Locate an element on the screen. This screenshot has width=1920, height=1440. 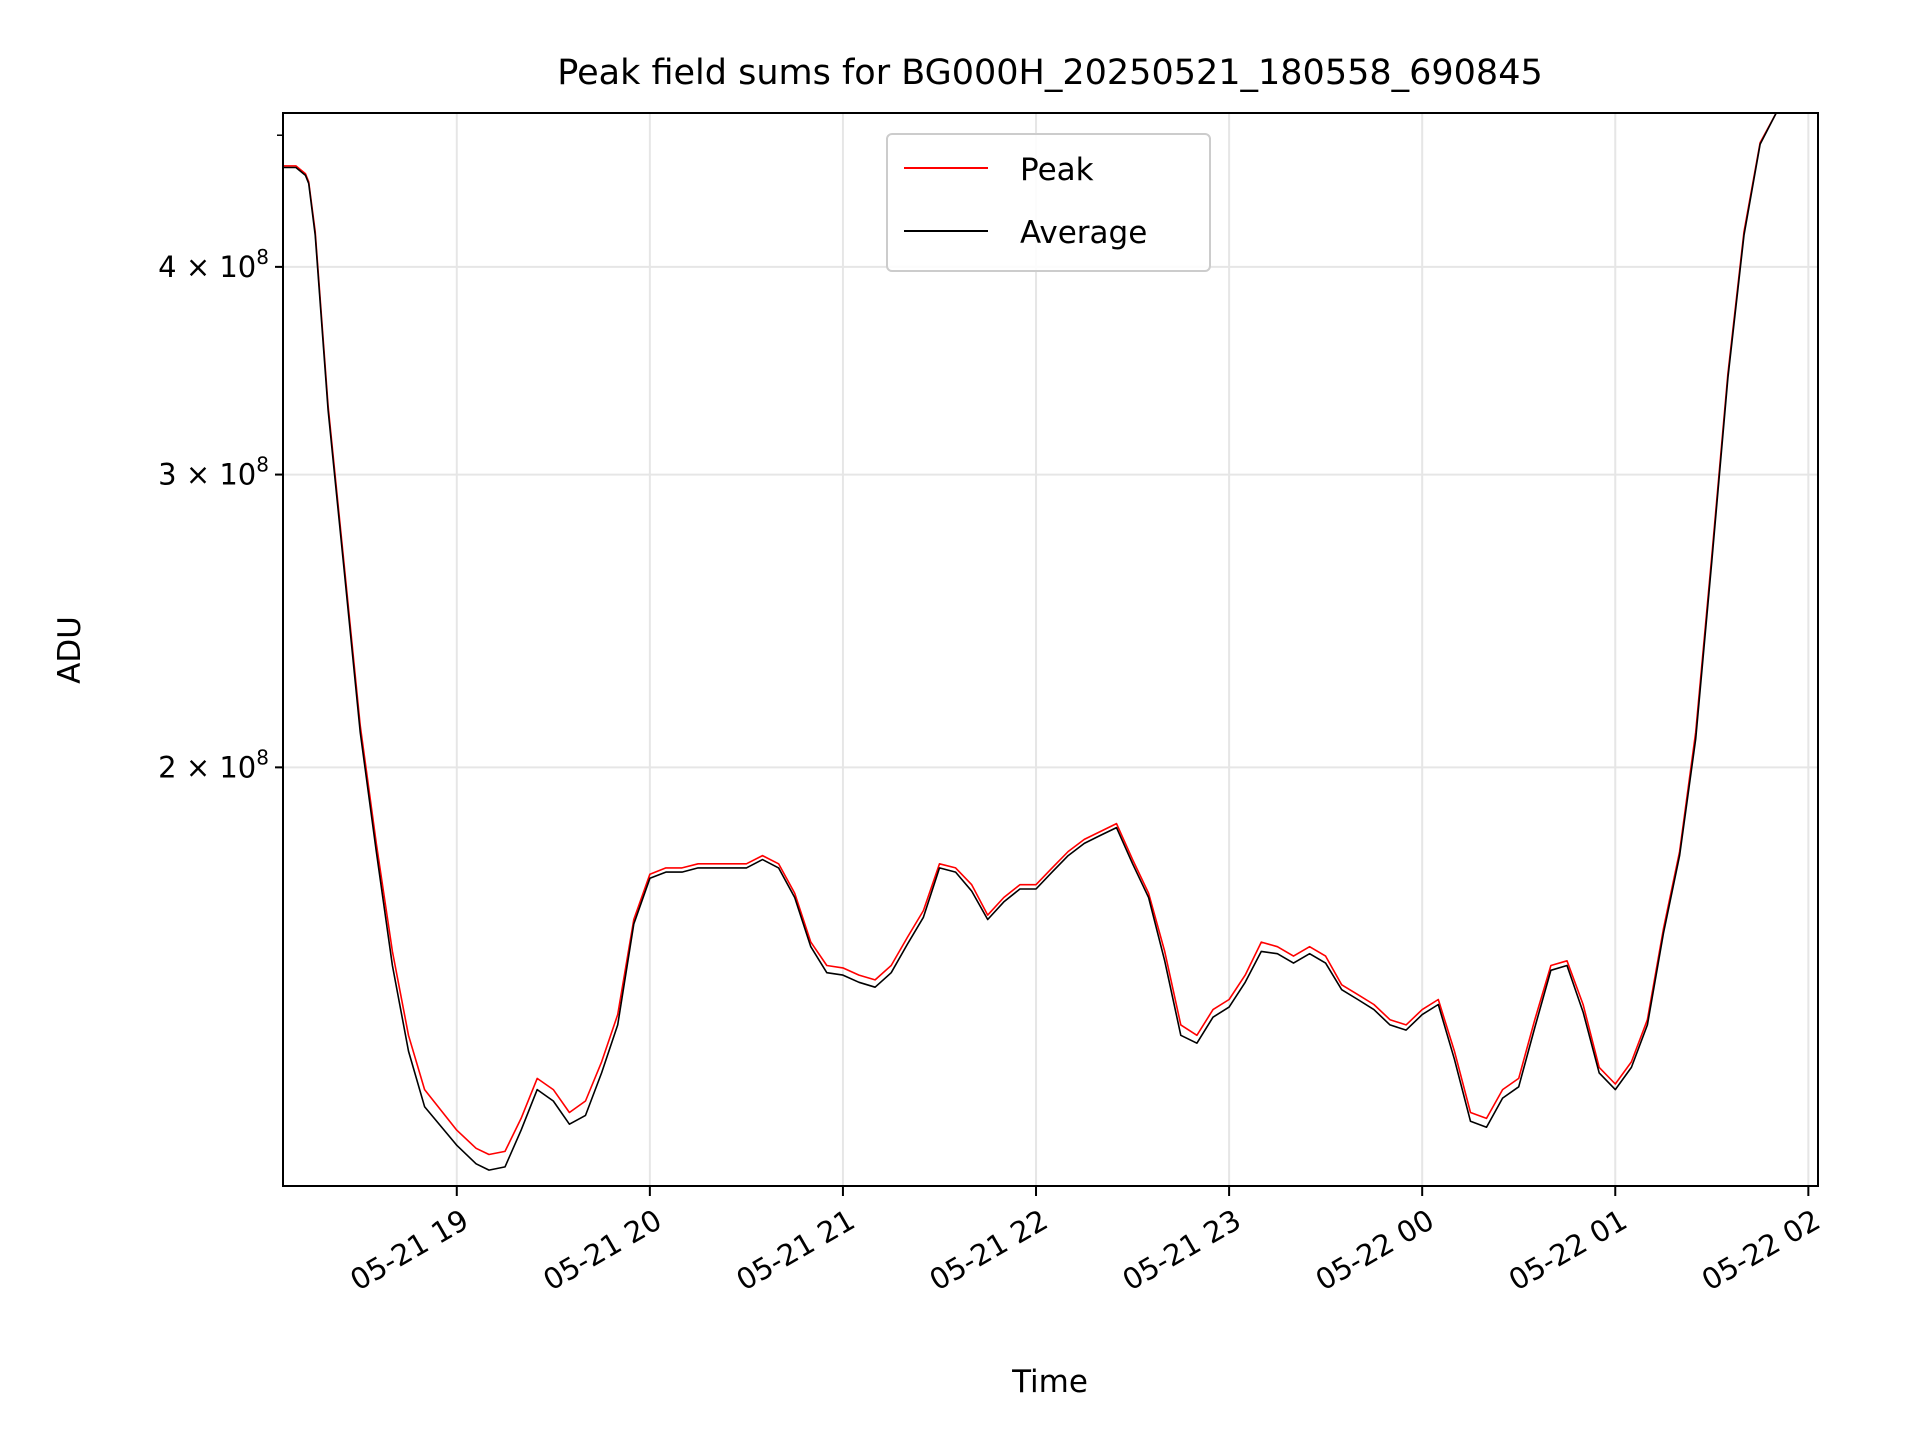
y-axis-label: ADU is located at coordinates (70, 650).